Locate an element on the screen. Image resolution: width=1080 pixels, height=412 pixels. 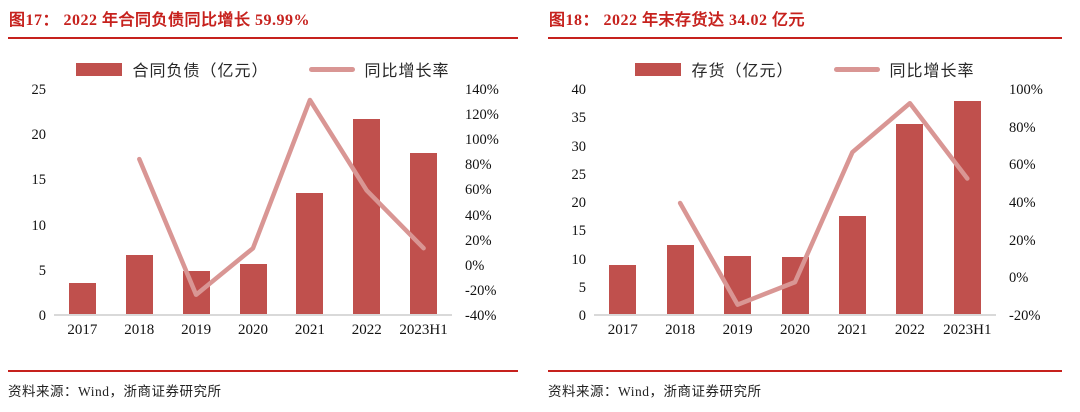
figure-18-legend: 存货（亿元） 同比增长率 is located at coordinates (805, 69).